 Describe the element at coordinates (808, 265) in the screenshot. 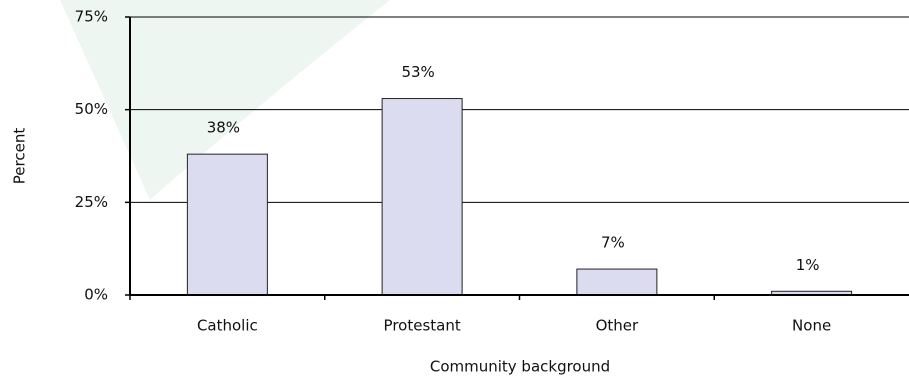

I see `value-label: 1%` at that location.